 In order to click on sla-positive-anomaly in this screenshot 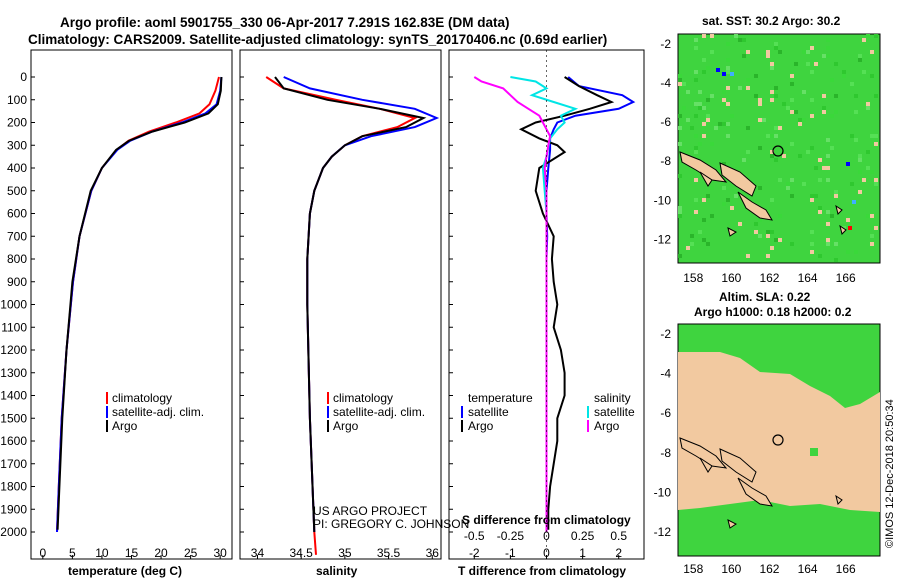, I will do `click(779, 432)`.